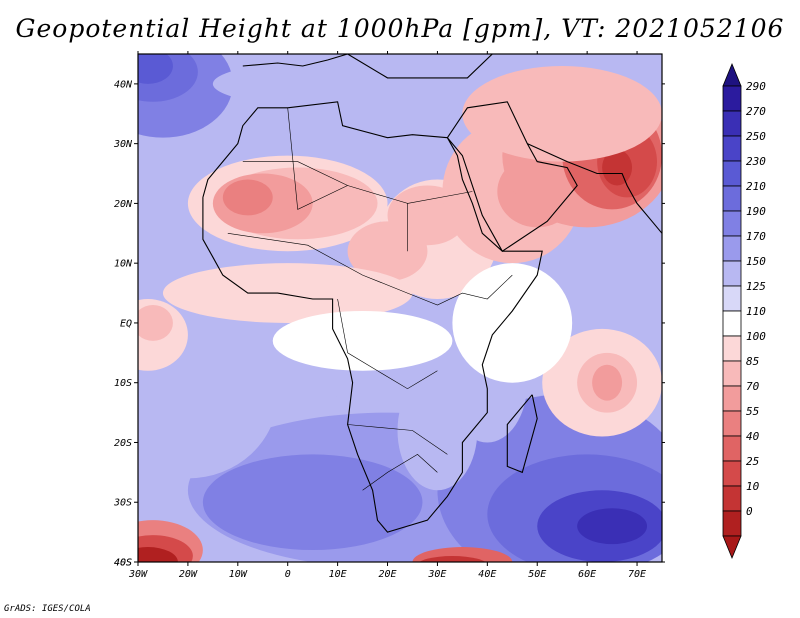 The image size is (800, 618). Describe the element at coordinates (123, 264) in the screenshot. I see `y-tick-label: 10N` at that location.